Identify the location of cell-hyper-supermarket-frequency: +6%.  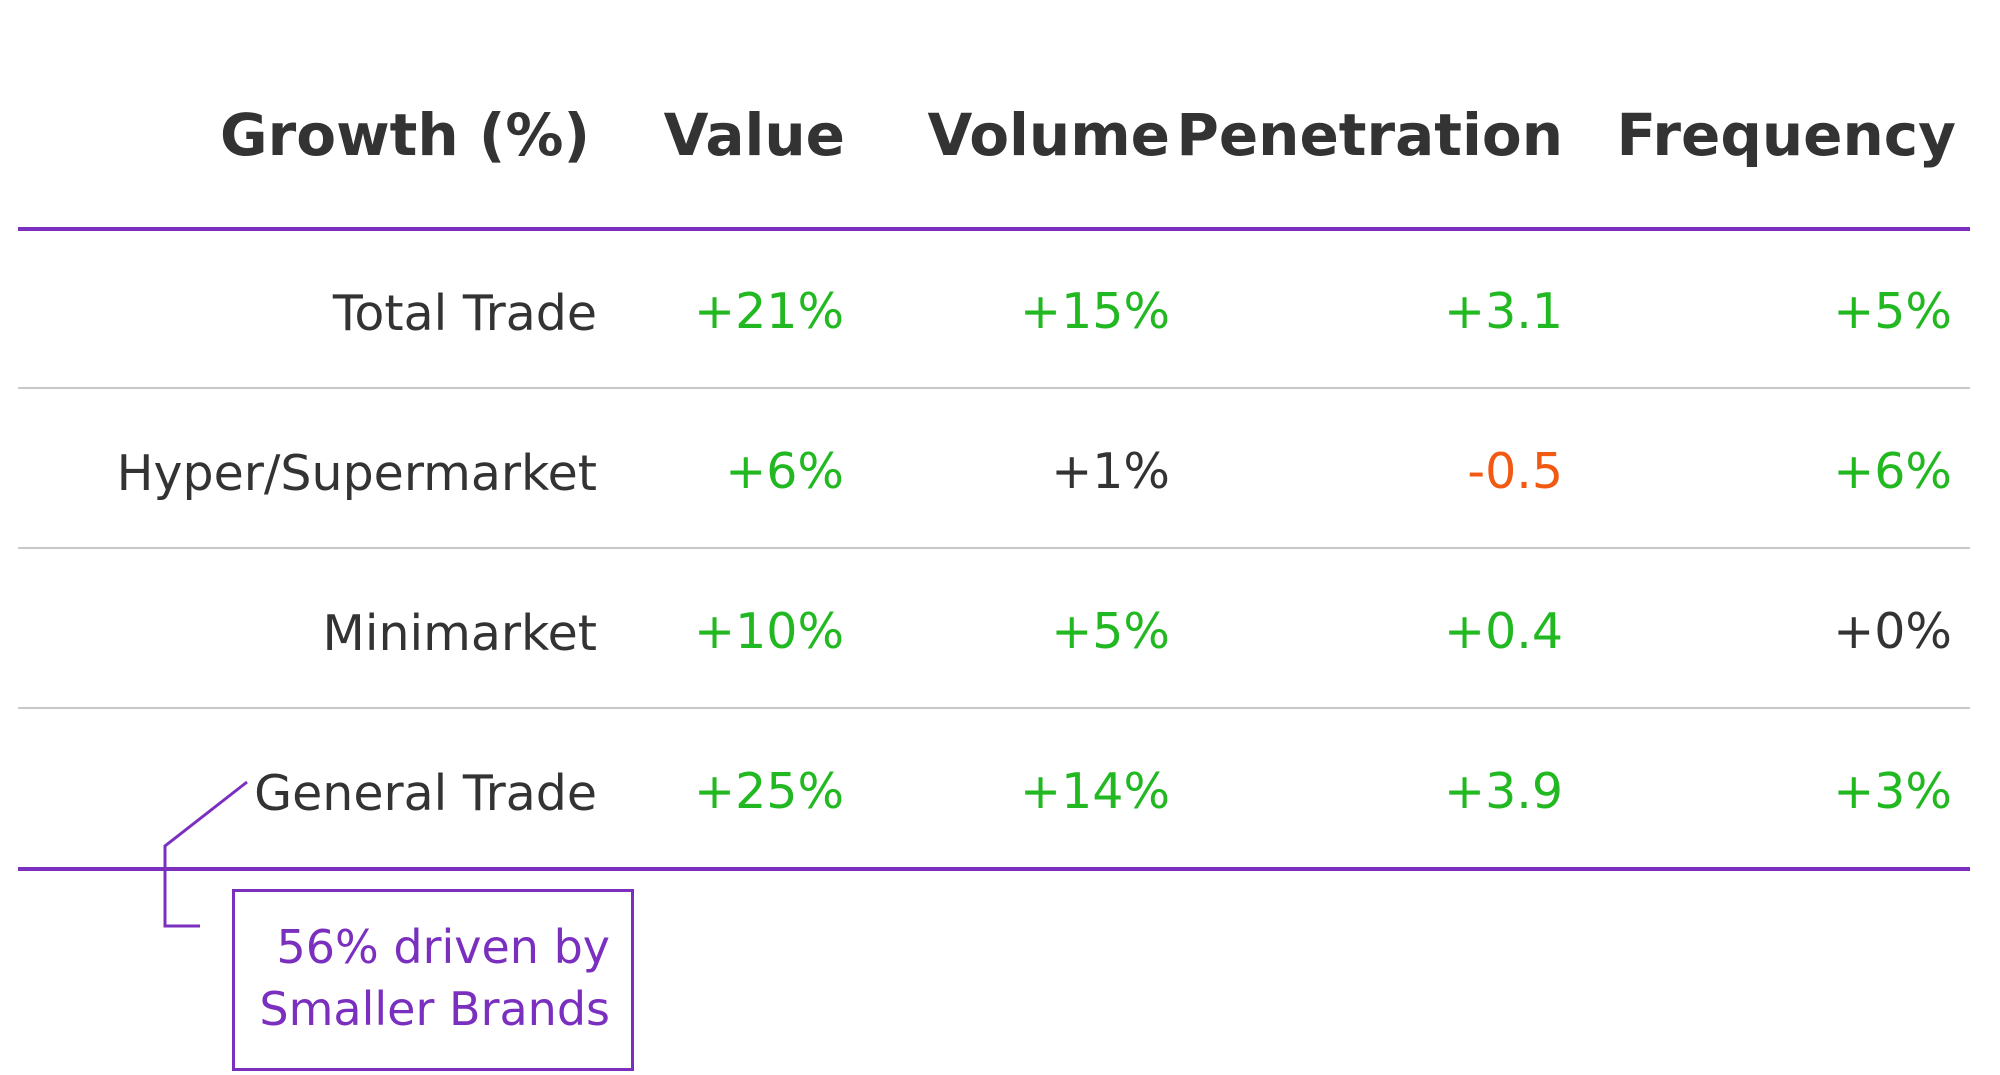
(1892, 471).